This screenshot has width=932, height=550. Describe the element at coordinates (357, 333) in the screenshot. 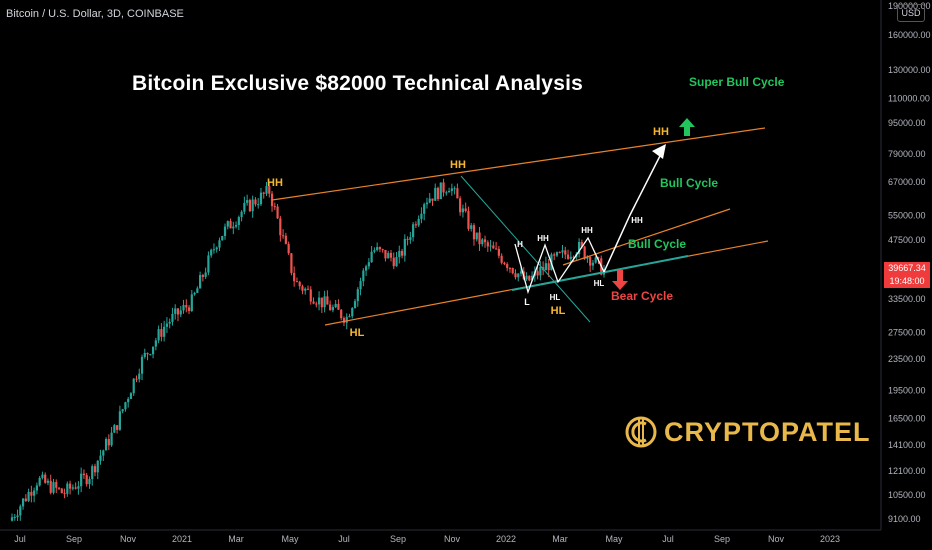

I see `swing-label: HL` at that location.